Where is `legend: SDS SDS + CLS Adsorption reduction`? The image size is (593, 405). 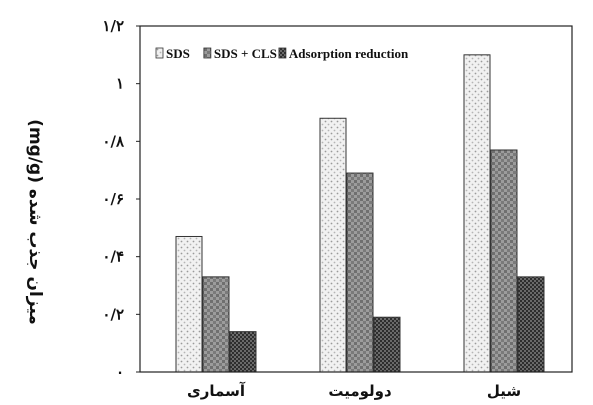 legend: SDS SDS + CLS Adsorption reduction is located at coordinates (282, 53).